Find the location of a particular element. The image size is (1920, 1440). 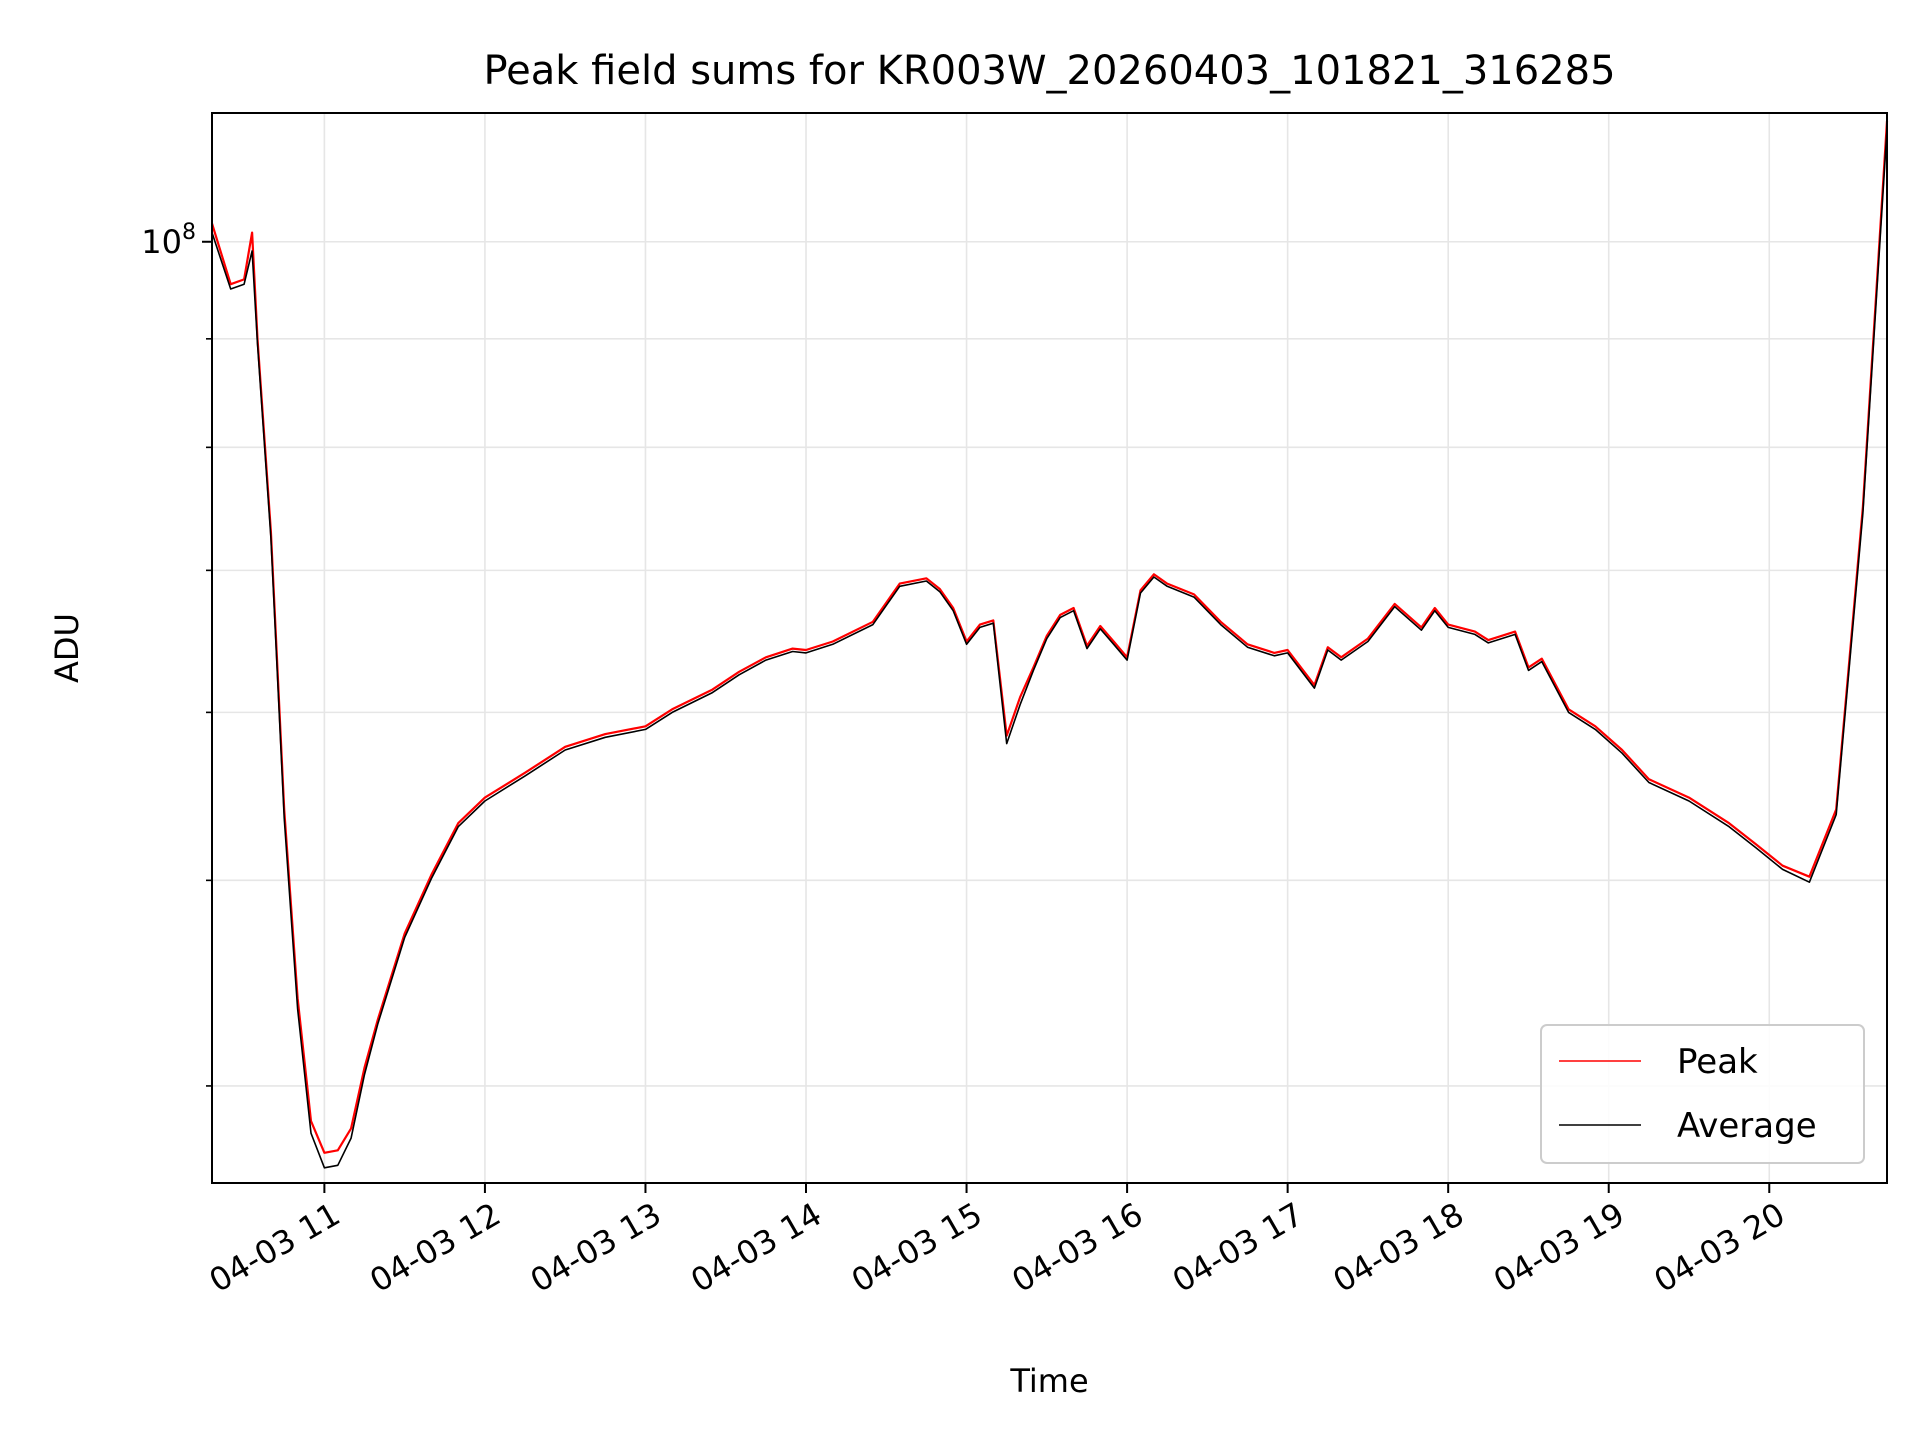

legend-label-average: Average is located at coordinates (1747, 1126).